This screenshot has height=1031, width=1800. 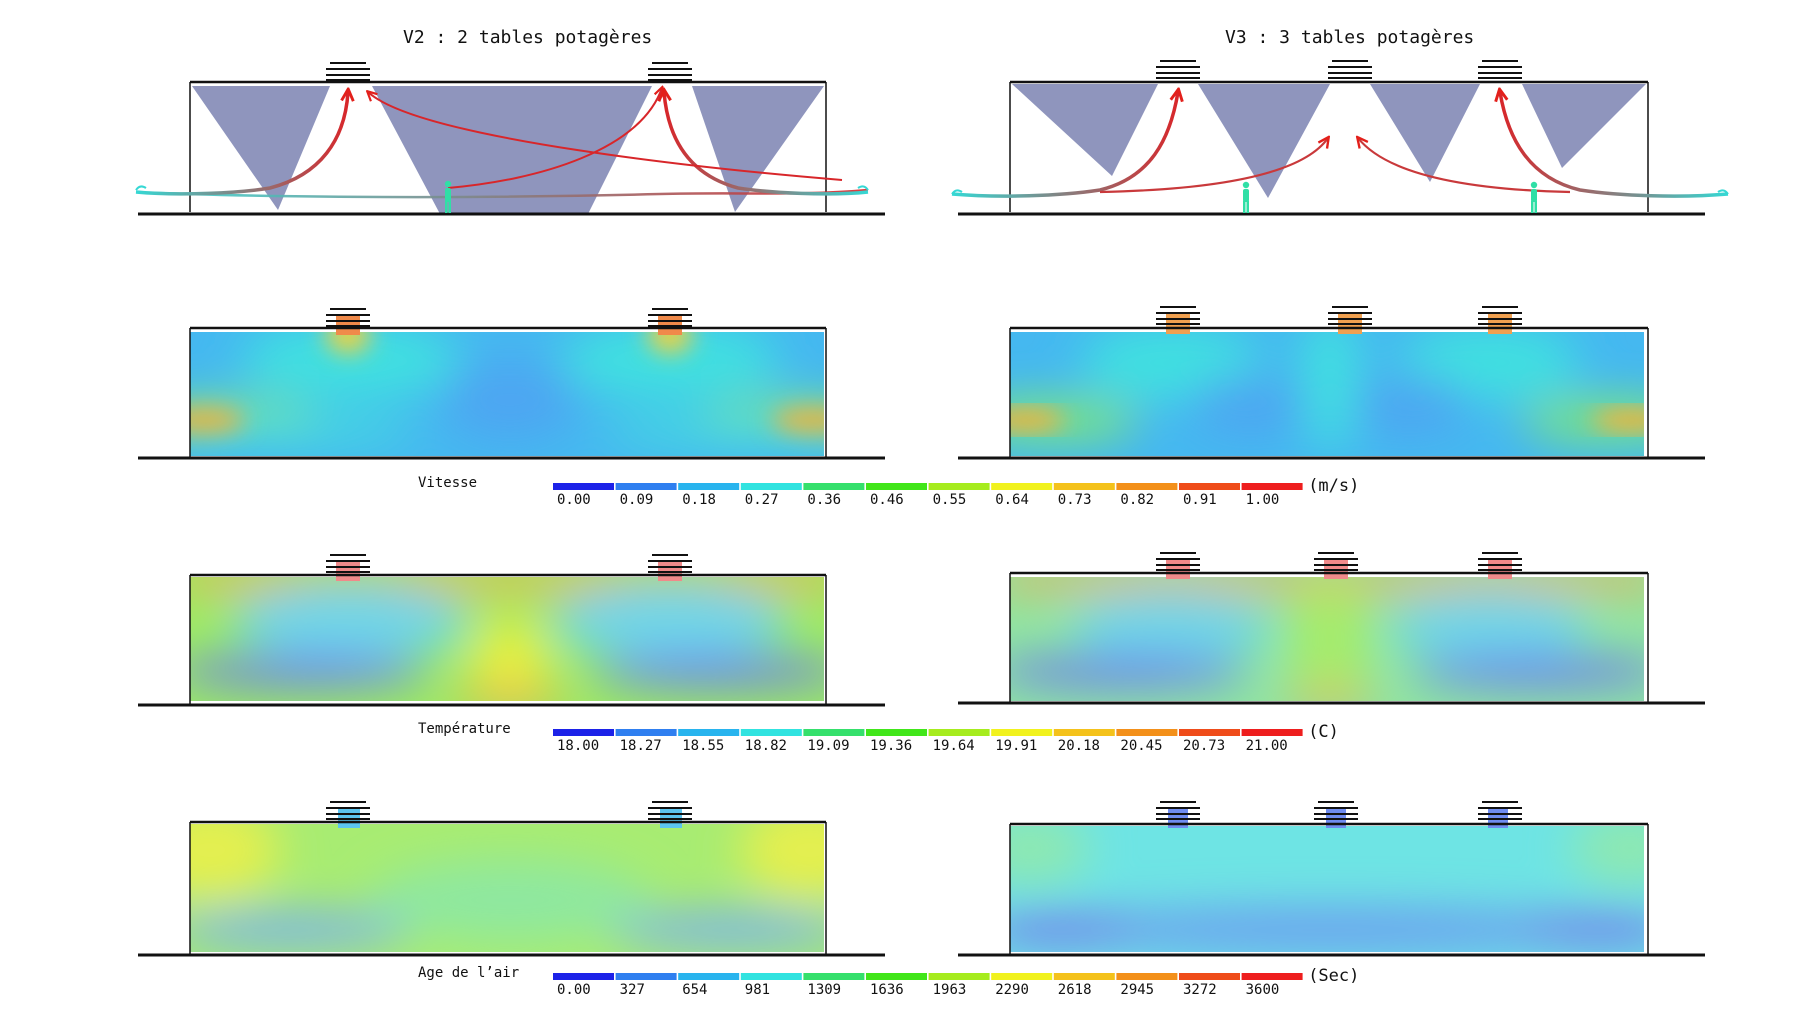 What do you see at coordinates (1340, 138) in the screenshot?
I see `v3-schematic` at bounding box center [1340, 138].